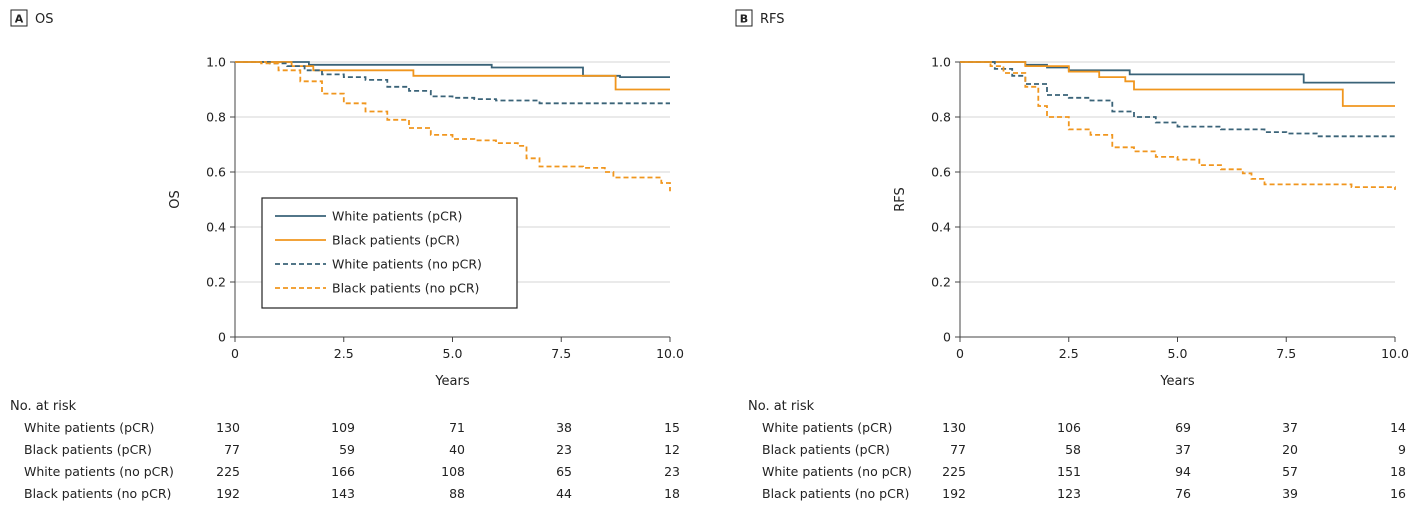 This screenshot has width=1414, height=512. What do you see at coordinates (457, 493) in the screenshot?
I see `risk-value: 88` at bounding box center [457, 493].